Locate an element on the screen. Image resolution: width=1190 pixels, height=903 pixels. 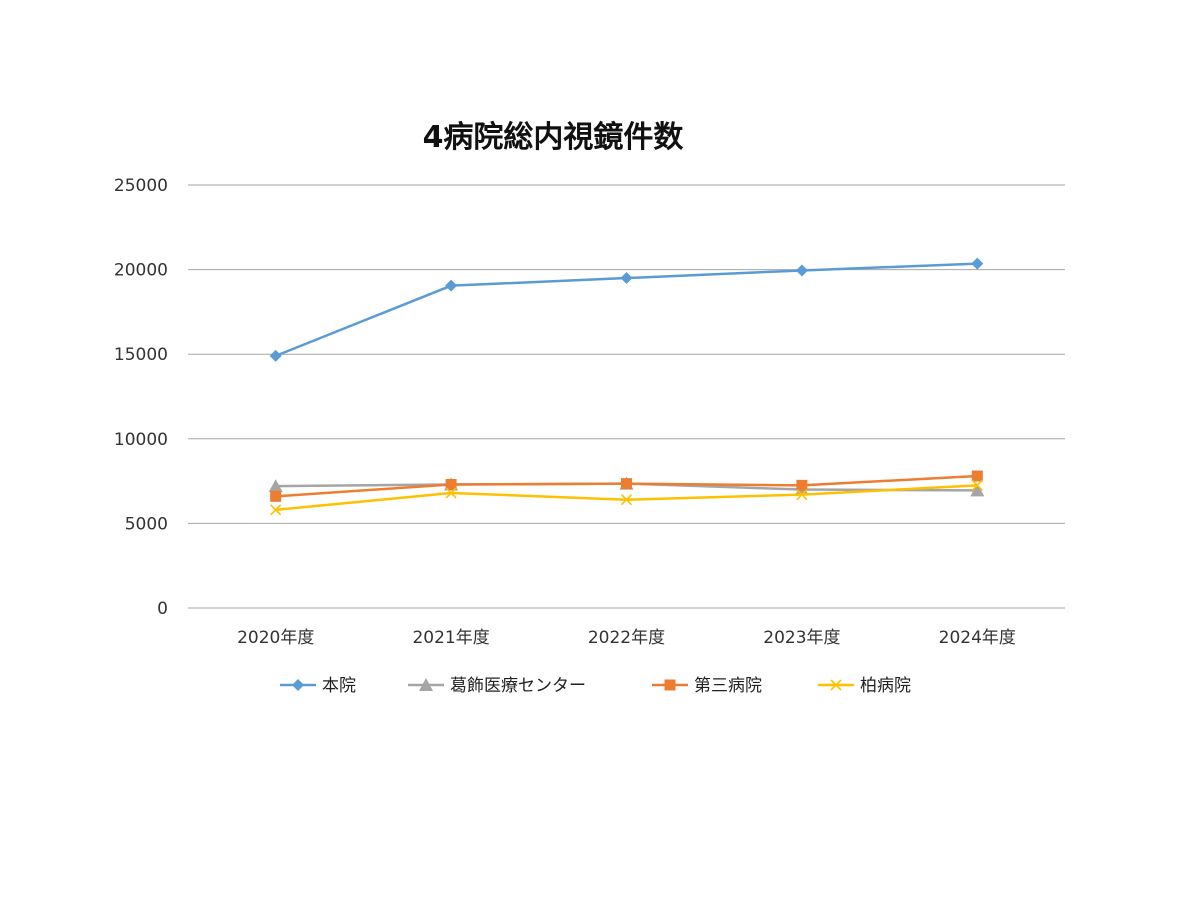
legend-label: 葛飾医療センター is located at coordinates (518, 686).